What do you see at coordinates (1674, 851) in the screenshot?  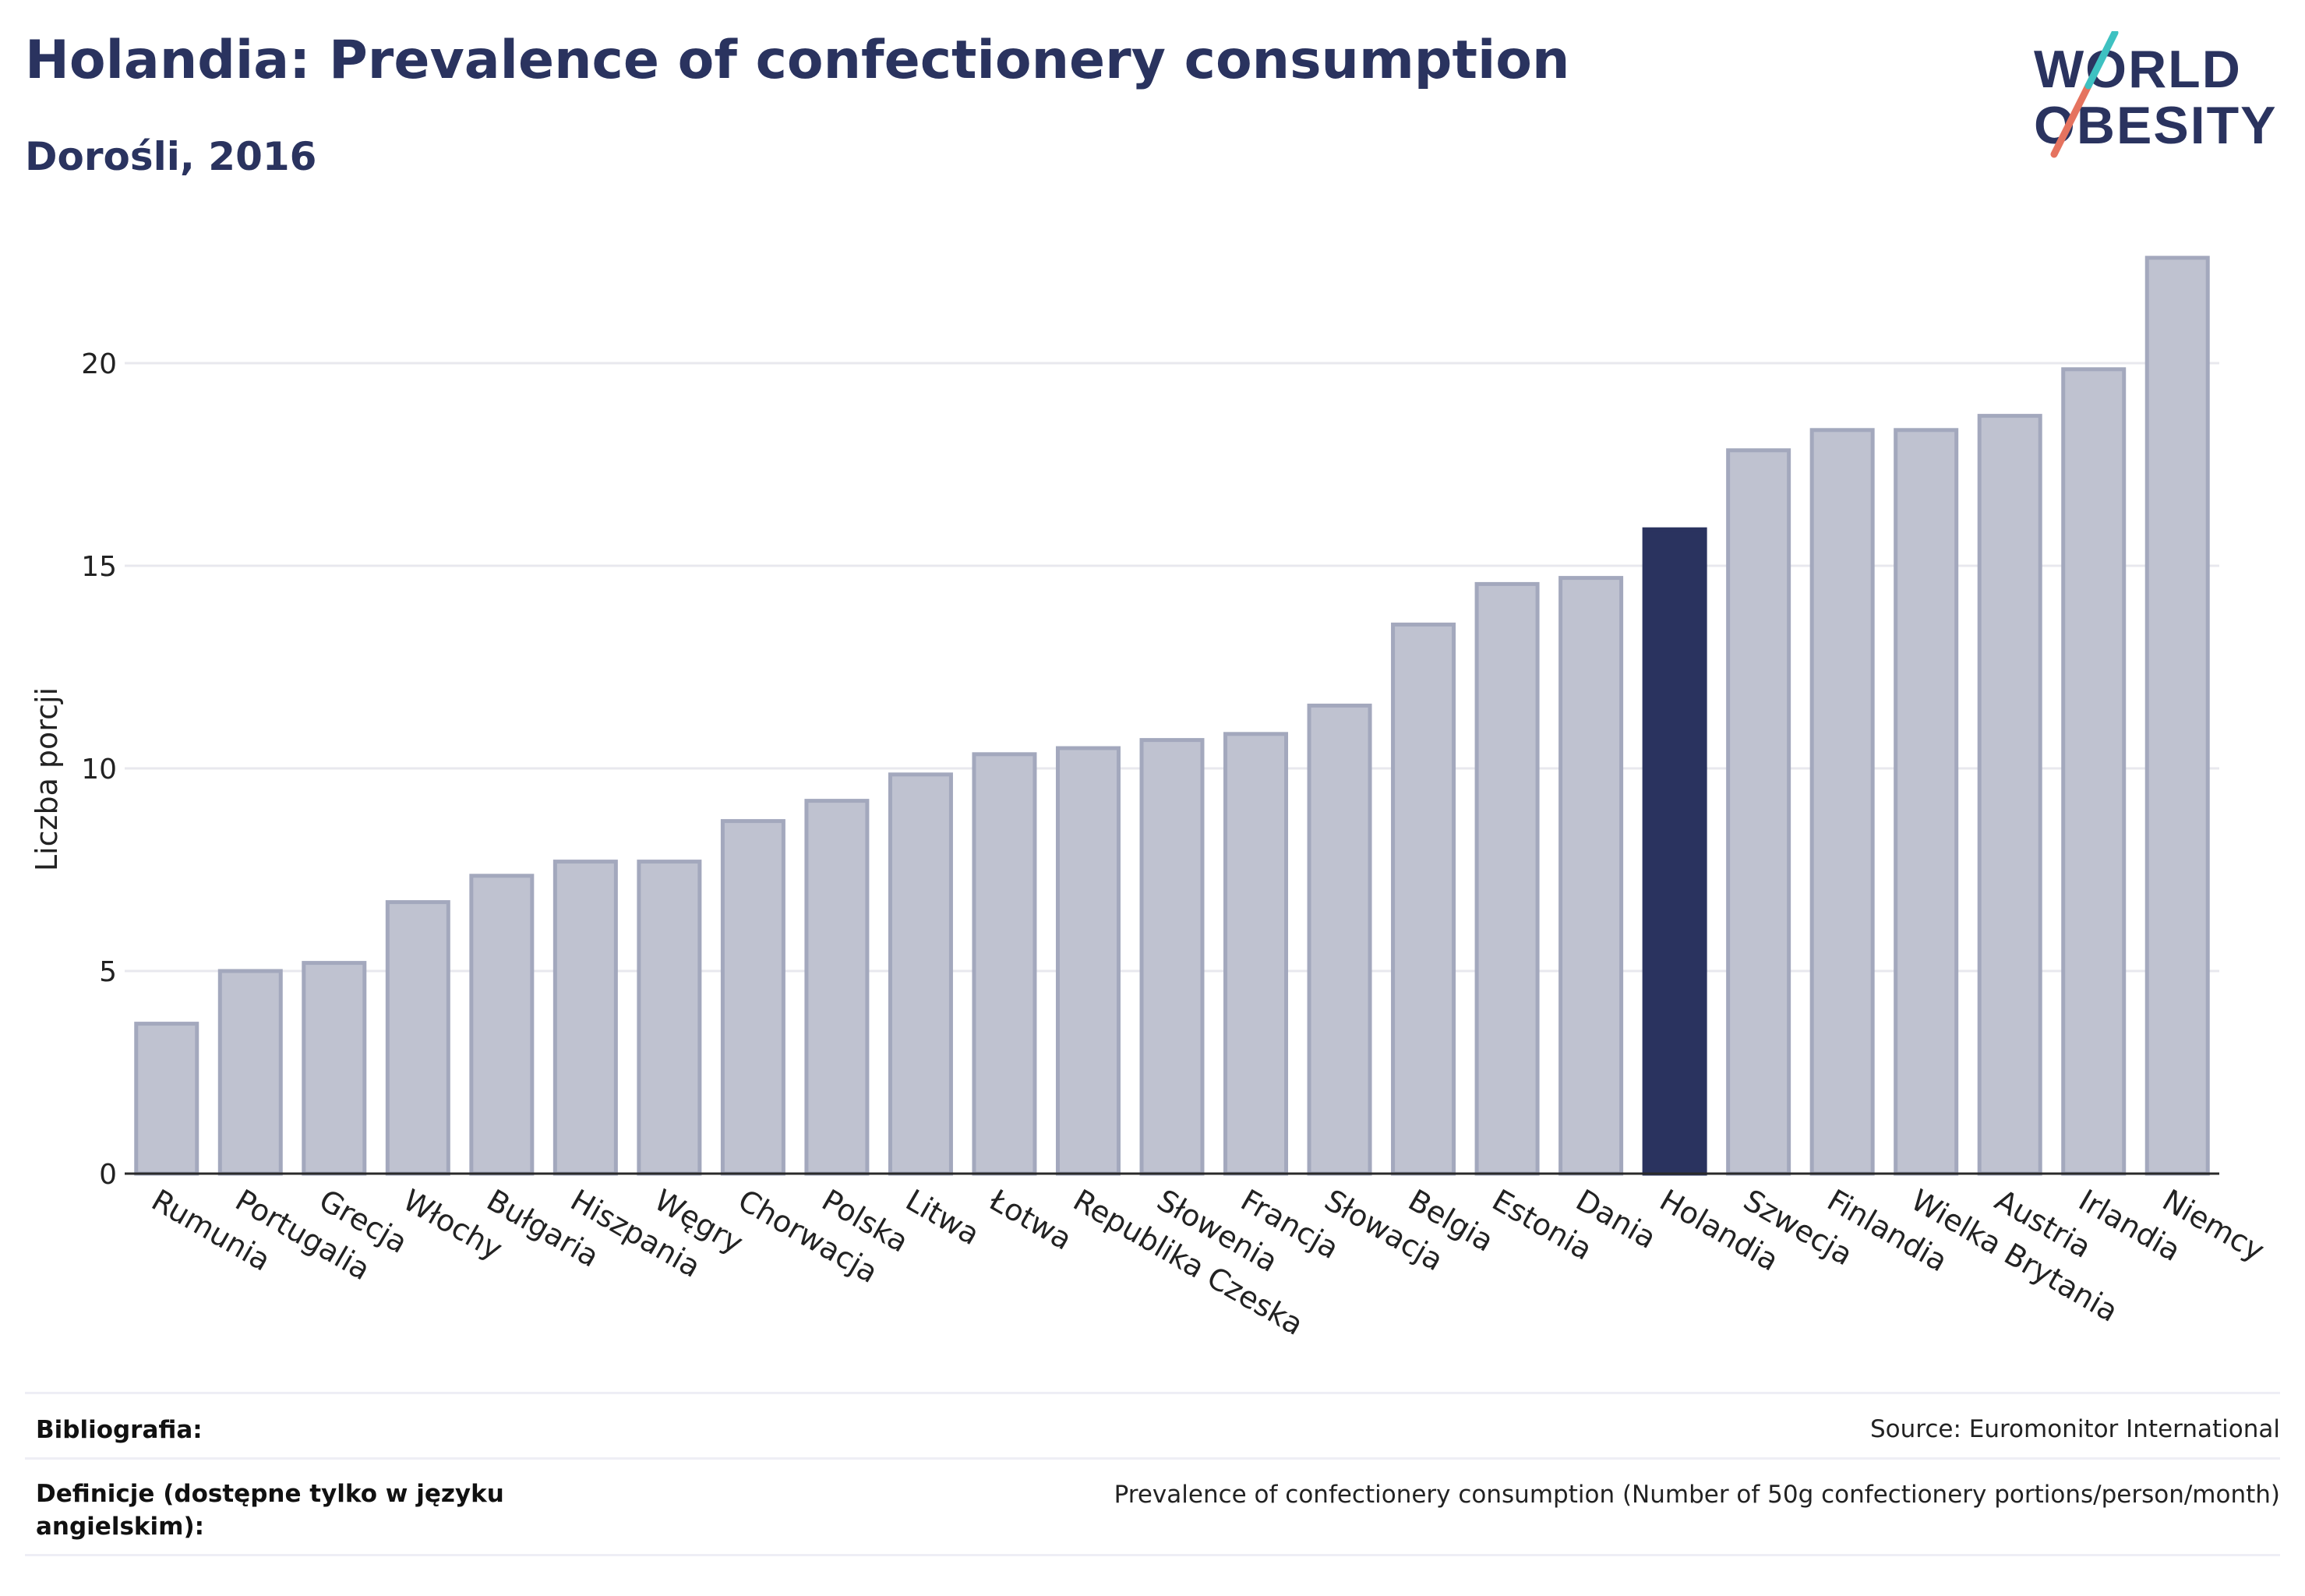 I see `bar-highlight` at bounding box center [1674, 851].